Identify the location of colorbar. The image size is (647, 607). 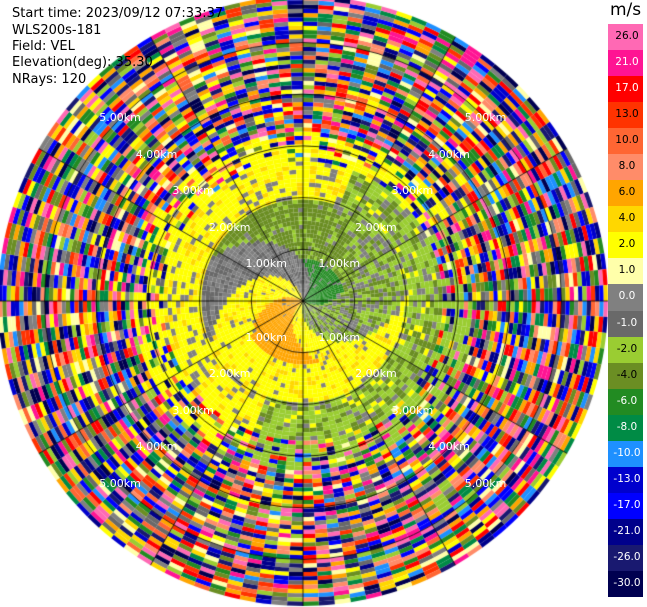
(625, 311).